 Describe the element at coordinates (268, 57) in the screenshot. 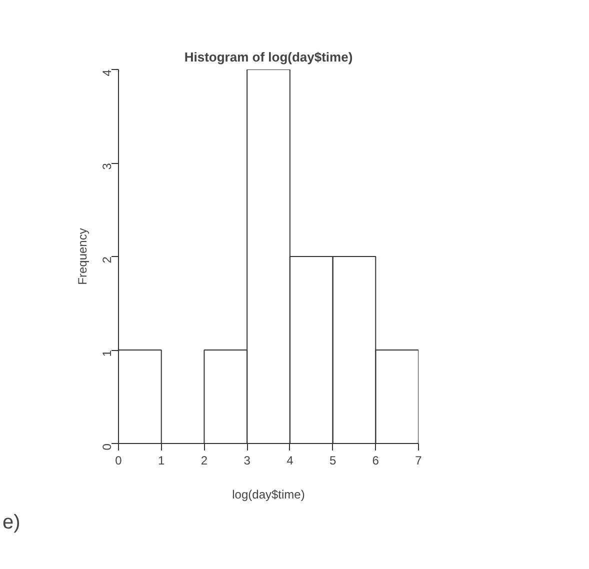

I see `chart-title: Histogram of log(day$time)` at that location.